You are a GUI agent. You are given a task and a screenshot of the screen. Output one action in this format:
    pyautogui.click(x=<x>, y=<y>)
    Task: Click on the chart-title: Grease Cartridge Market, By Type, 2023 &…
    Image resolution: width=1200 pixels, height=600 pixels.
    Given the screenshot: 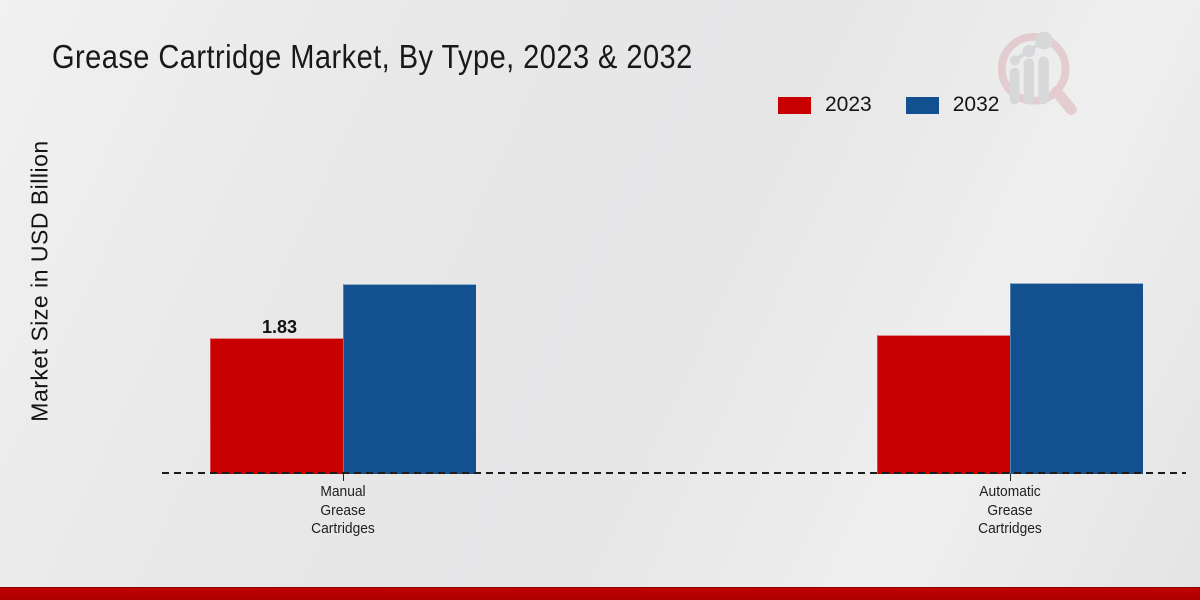 What is the action you would take?
    pyautogui.click(x=372, y=56)
    